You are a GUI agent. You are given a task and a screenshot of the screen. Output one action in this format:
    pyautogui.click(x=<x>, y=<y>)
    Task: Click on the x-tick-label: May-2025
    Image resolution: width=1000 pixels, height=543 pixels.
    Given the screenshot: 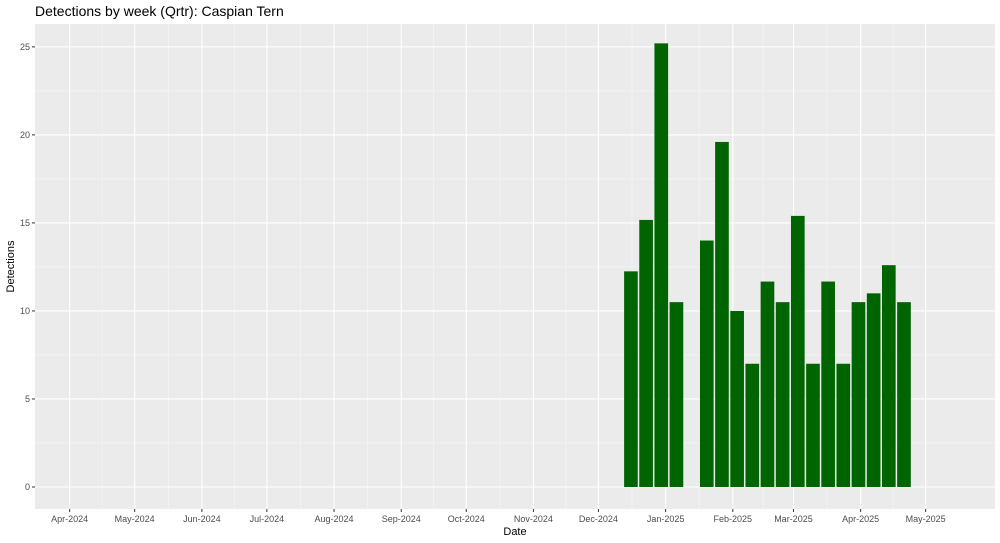 What is the action you would take?
    pyautogui.click(x=926, y=519)
    